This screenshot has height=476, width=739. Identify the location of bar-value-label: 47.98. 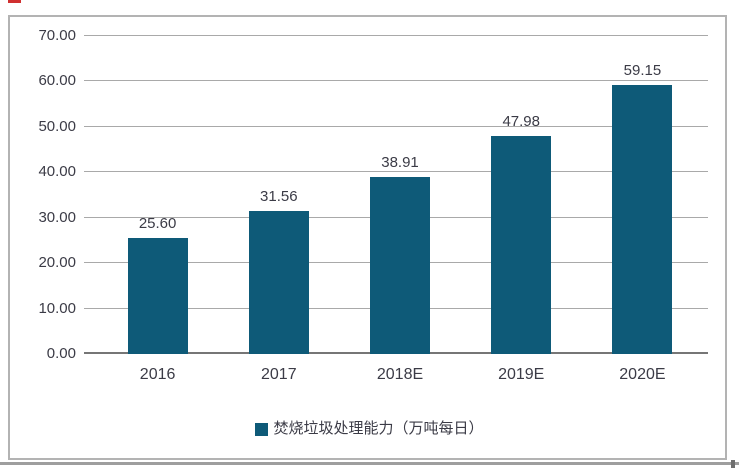
(521, 122).